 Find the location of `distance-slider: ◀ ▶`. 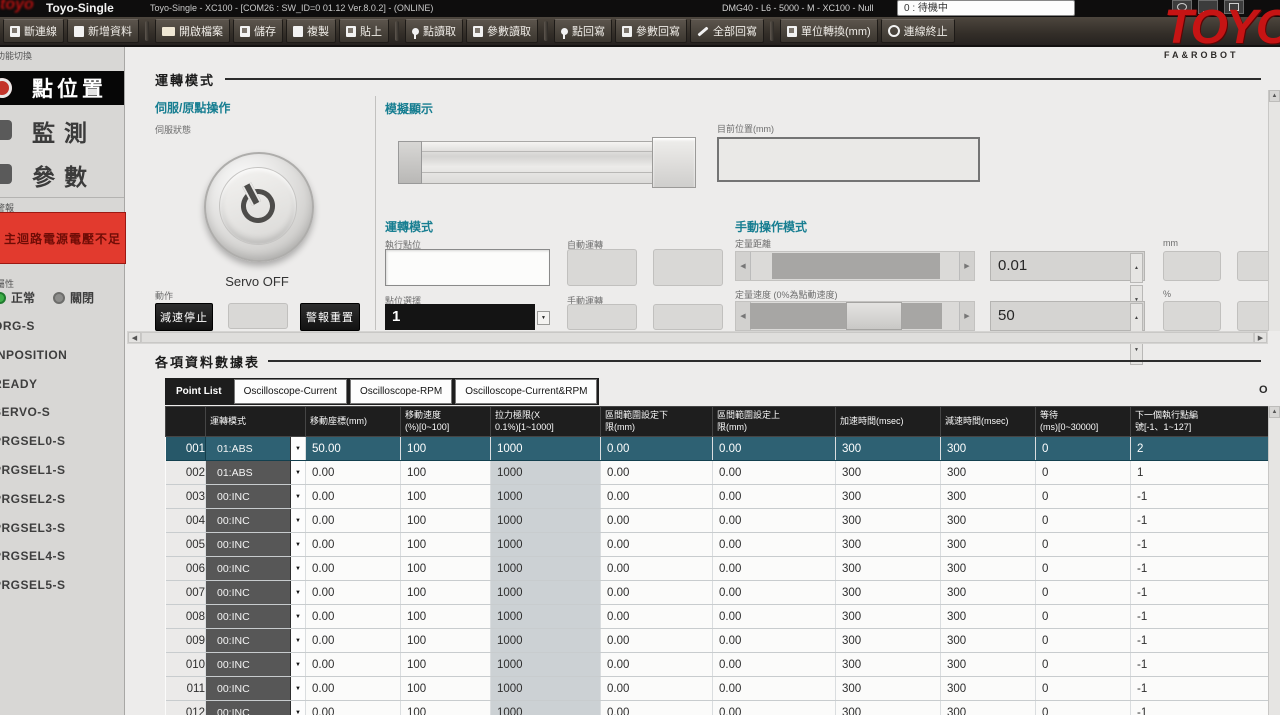

distance-slider: ◀ ▶ is located at coordinates (855, 266).